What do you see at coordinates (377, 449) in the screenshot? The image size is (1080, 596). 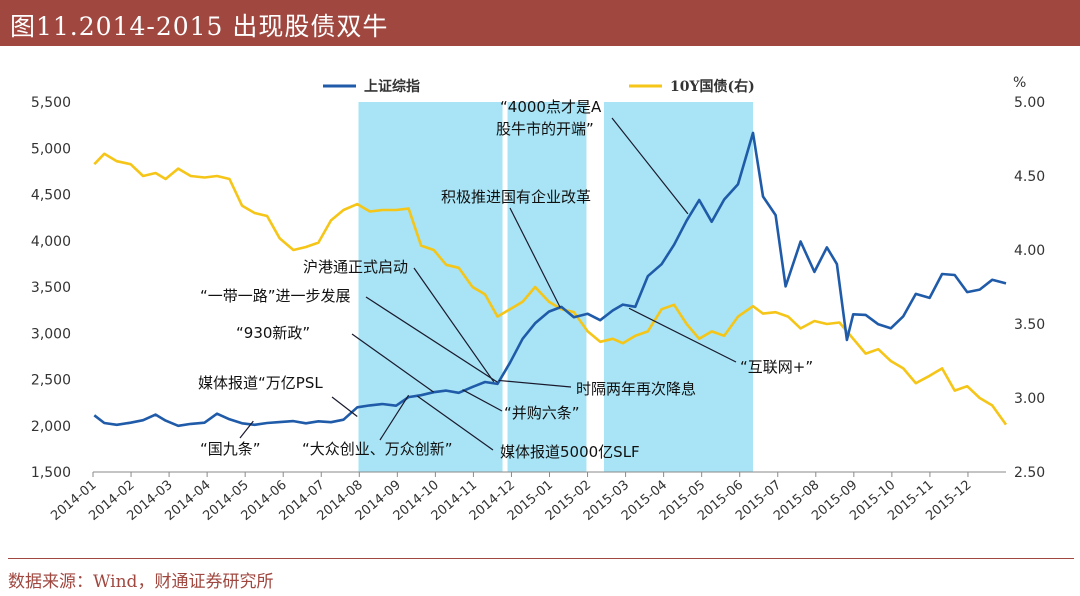 I see `annotation-label: “大众创业、万众创新”` at bounding box center [377, 449].